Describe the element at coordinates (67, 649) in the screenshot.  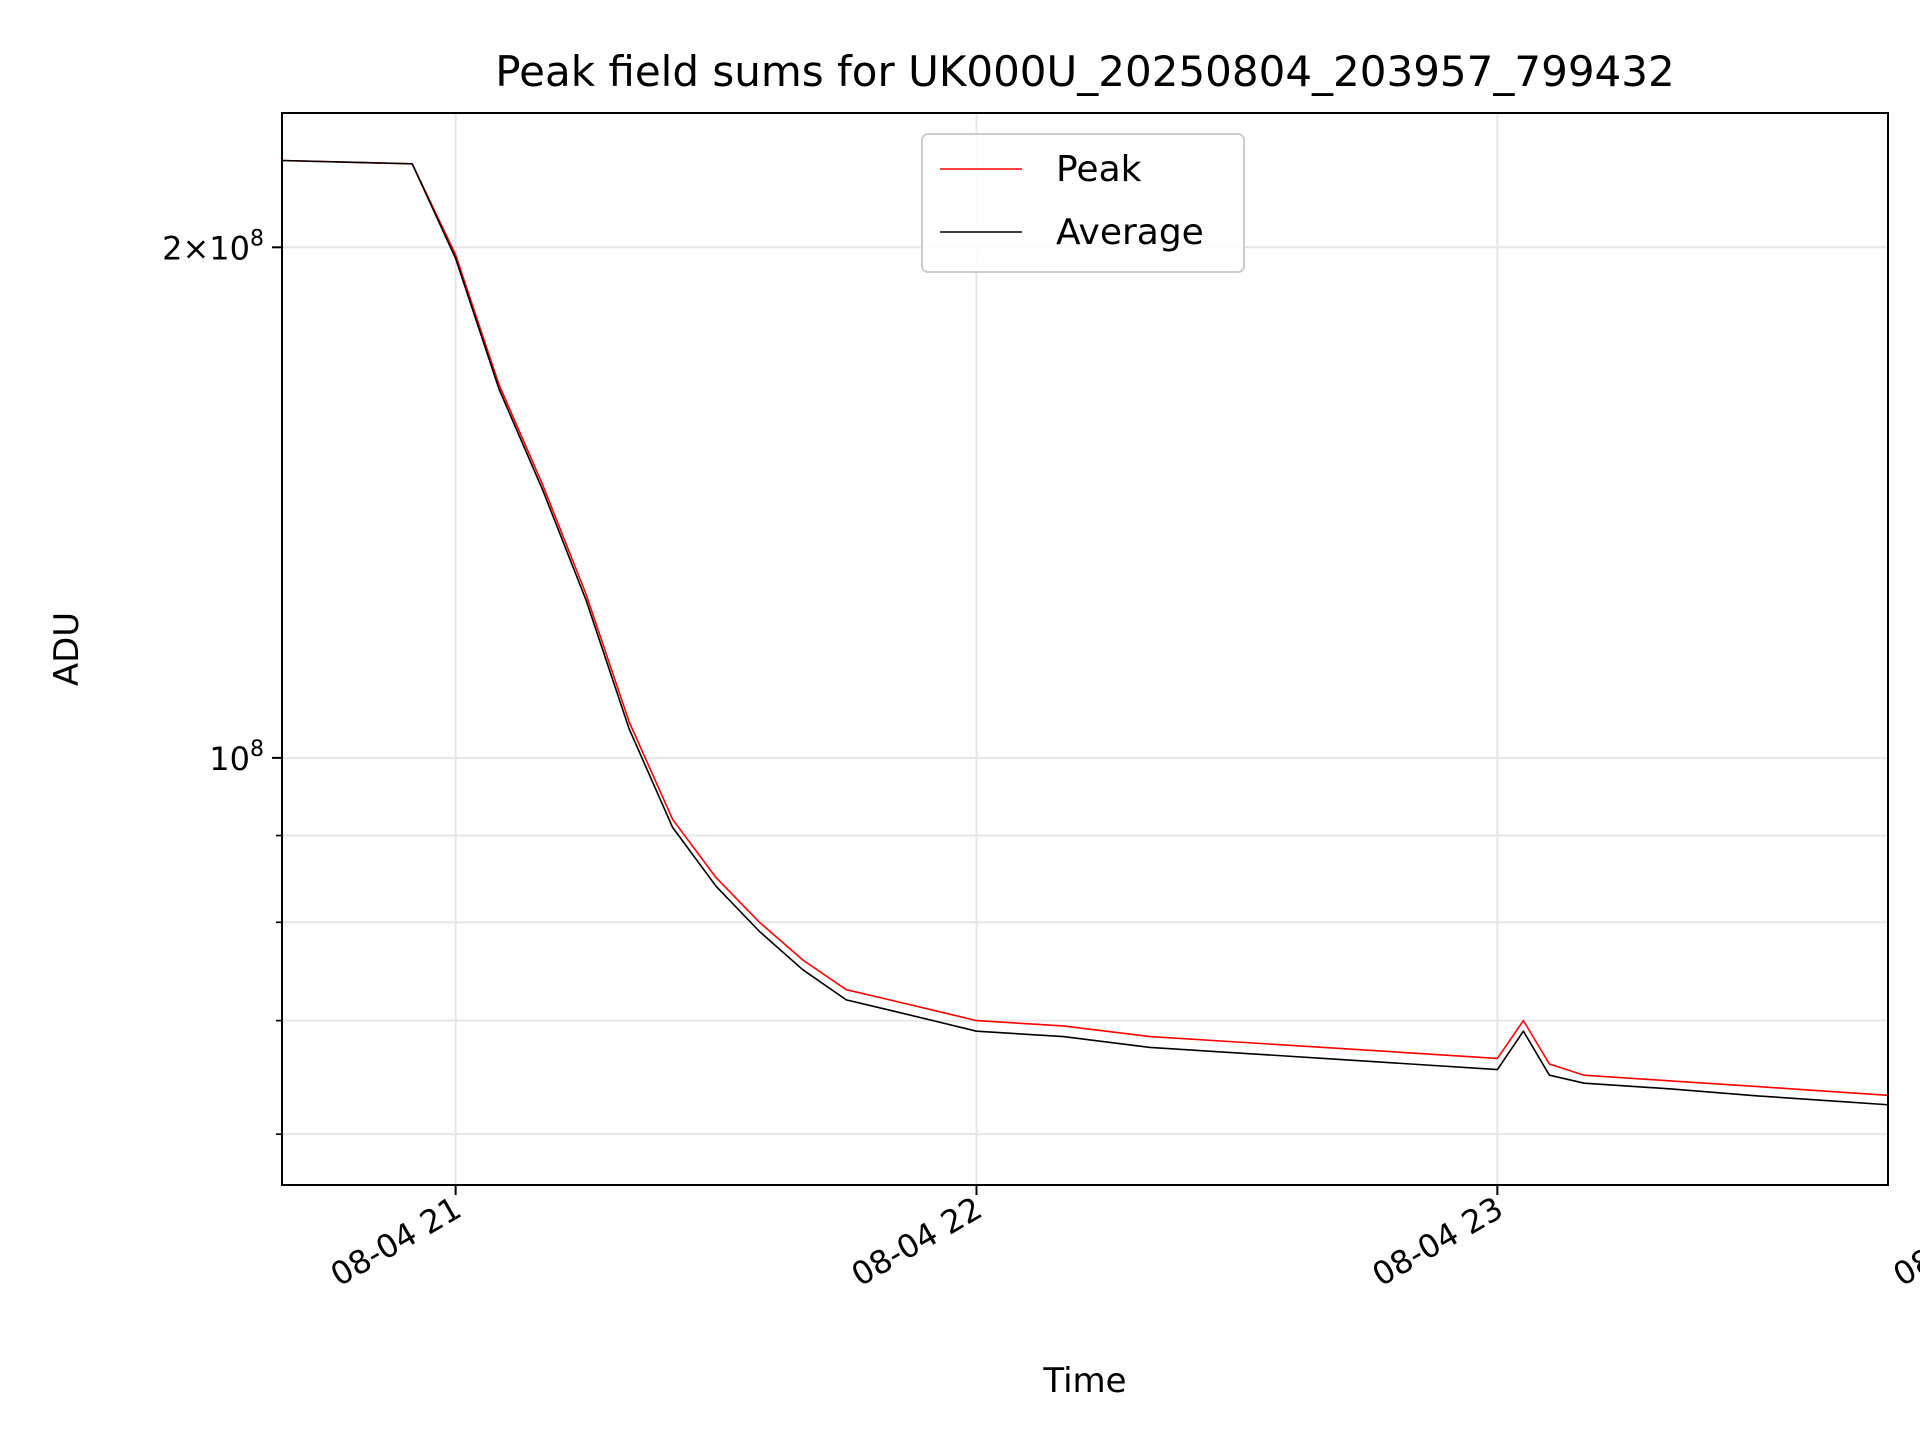
I see `y-axis-label: ADU` at that location.